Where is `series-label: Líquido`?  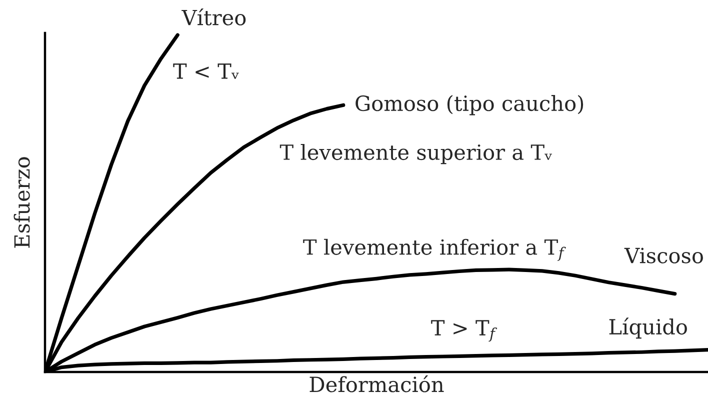 series-label: Líquido is located at coordinates (648, 328).